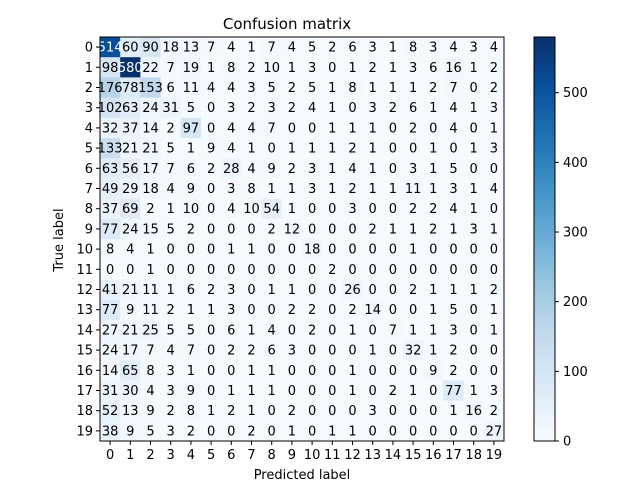 Image resolution: width=640 pixels, height=480 pixels. What do you see at coordinates (575, 302) in the screenshot?
I see `colorbar-tick-label: 200` at bounding box center [575, 302].